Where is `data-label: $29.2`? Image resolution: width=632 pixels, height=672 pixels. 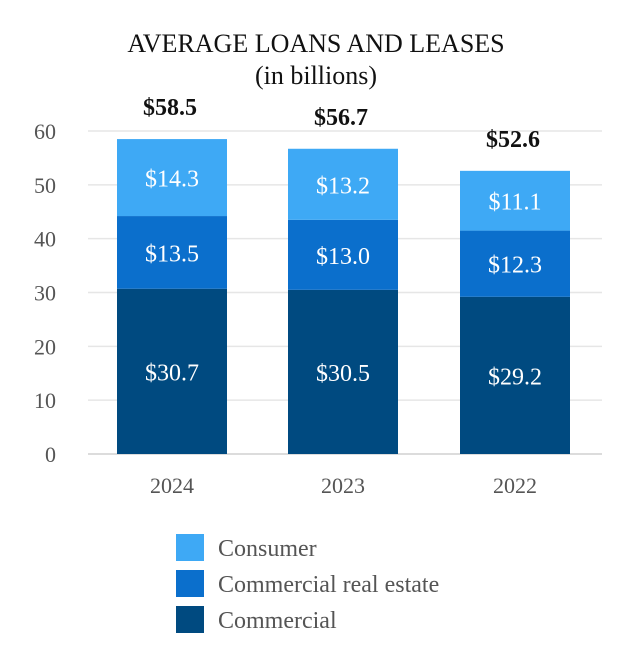 data-label: $29.2 is located at coordinates (515, 377).